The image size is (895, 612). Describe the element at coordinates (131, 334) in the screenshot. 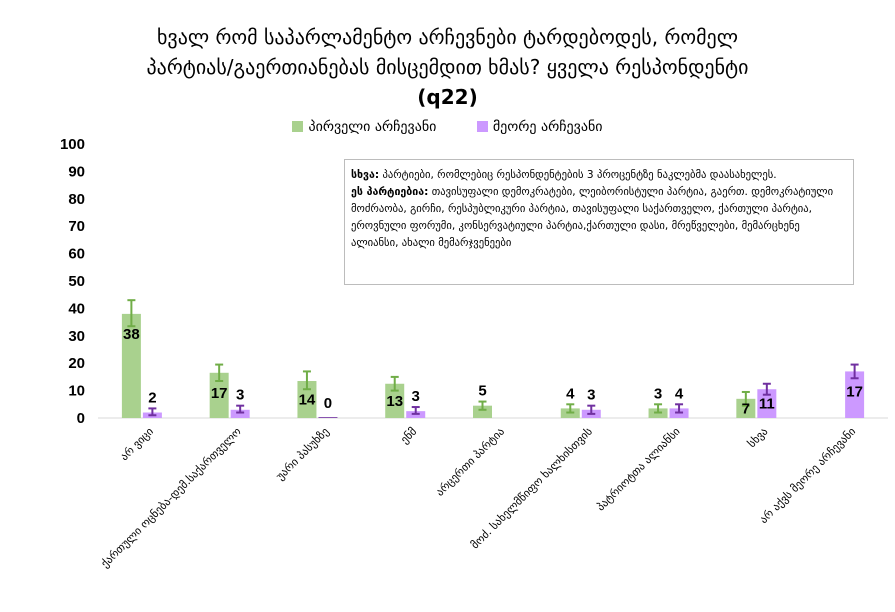

I see `data-label: 38` at that location.